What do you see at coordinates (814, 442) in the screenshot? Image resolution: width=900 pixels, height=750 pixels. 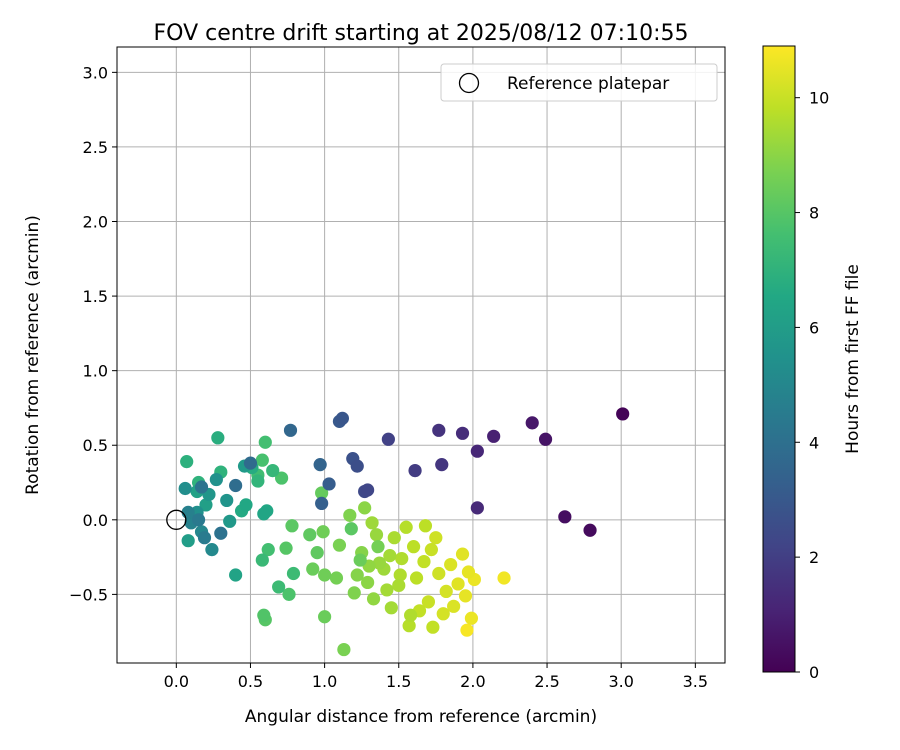 I see `colorbar-tick-label: 4` at bounding box center [814, 442].